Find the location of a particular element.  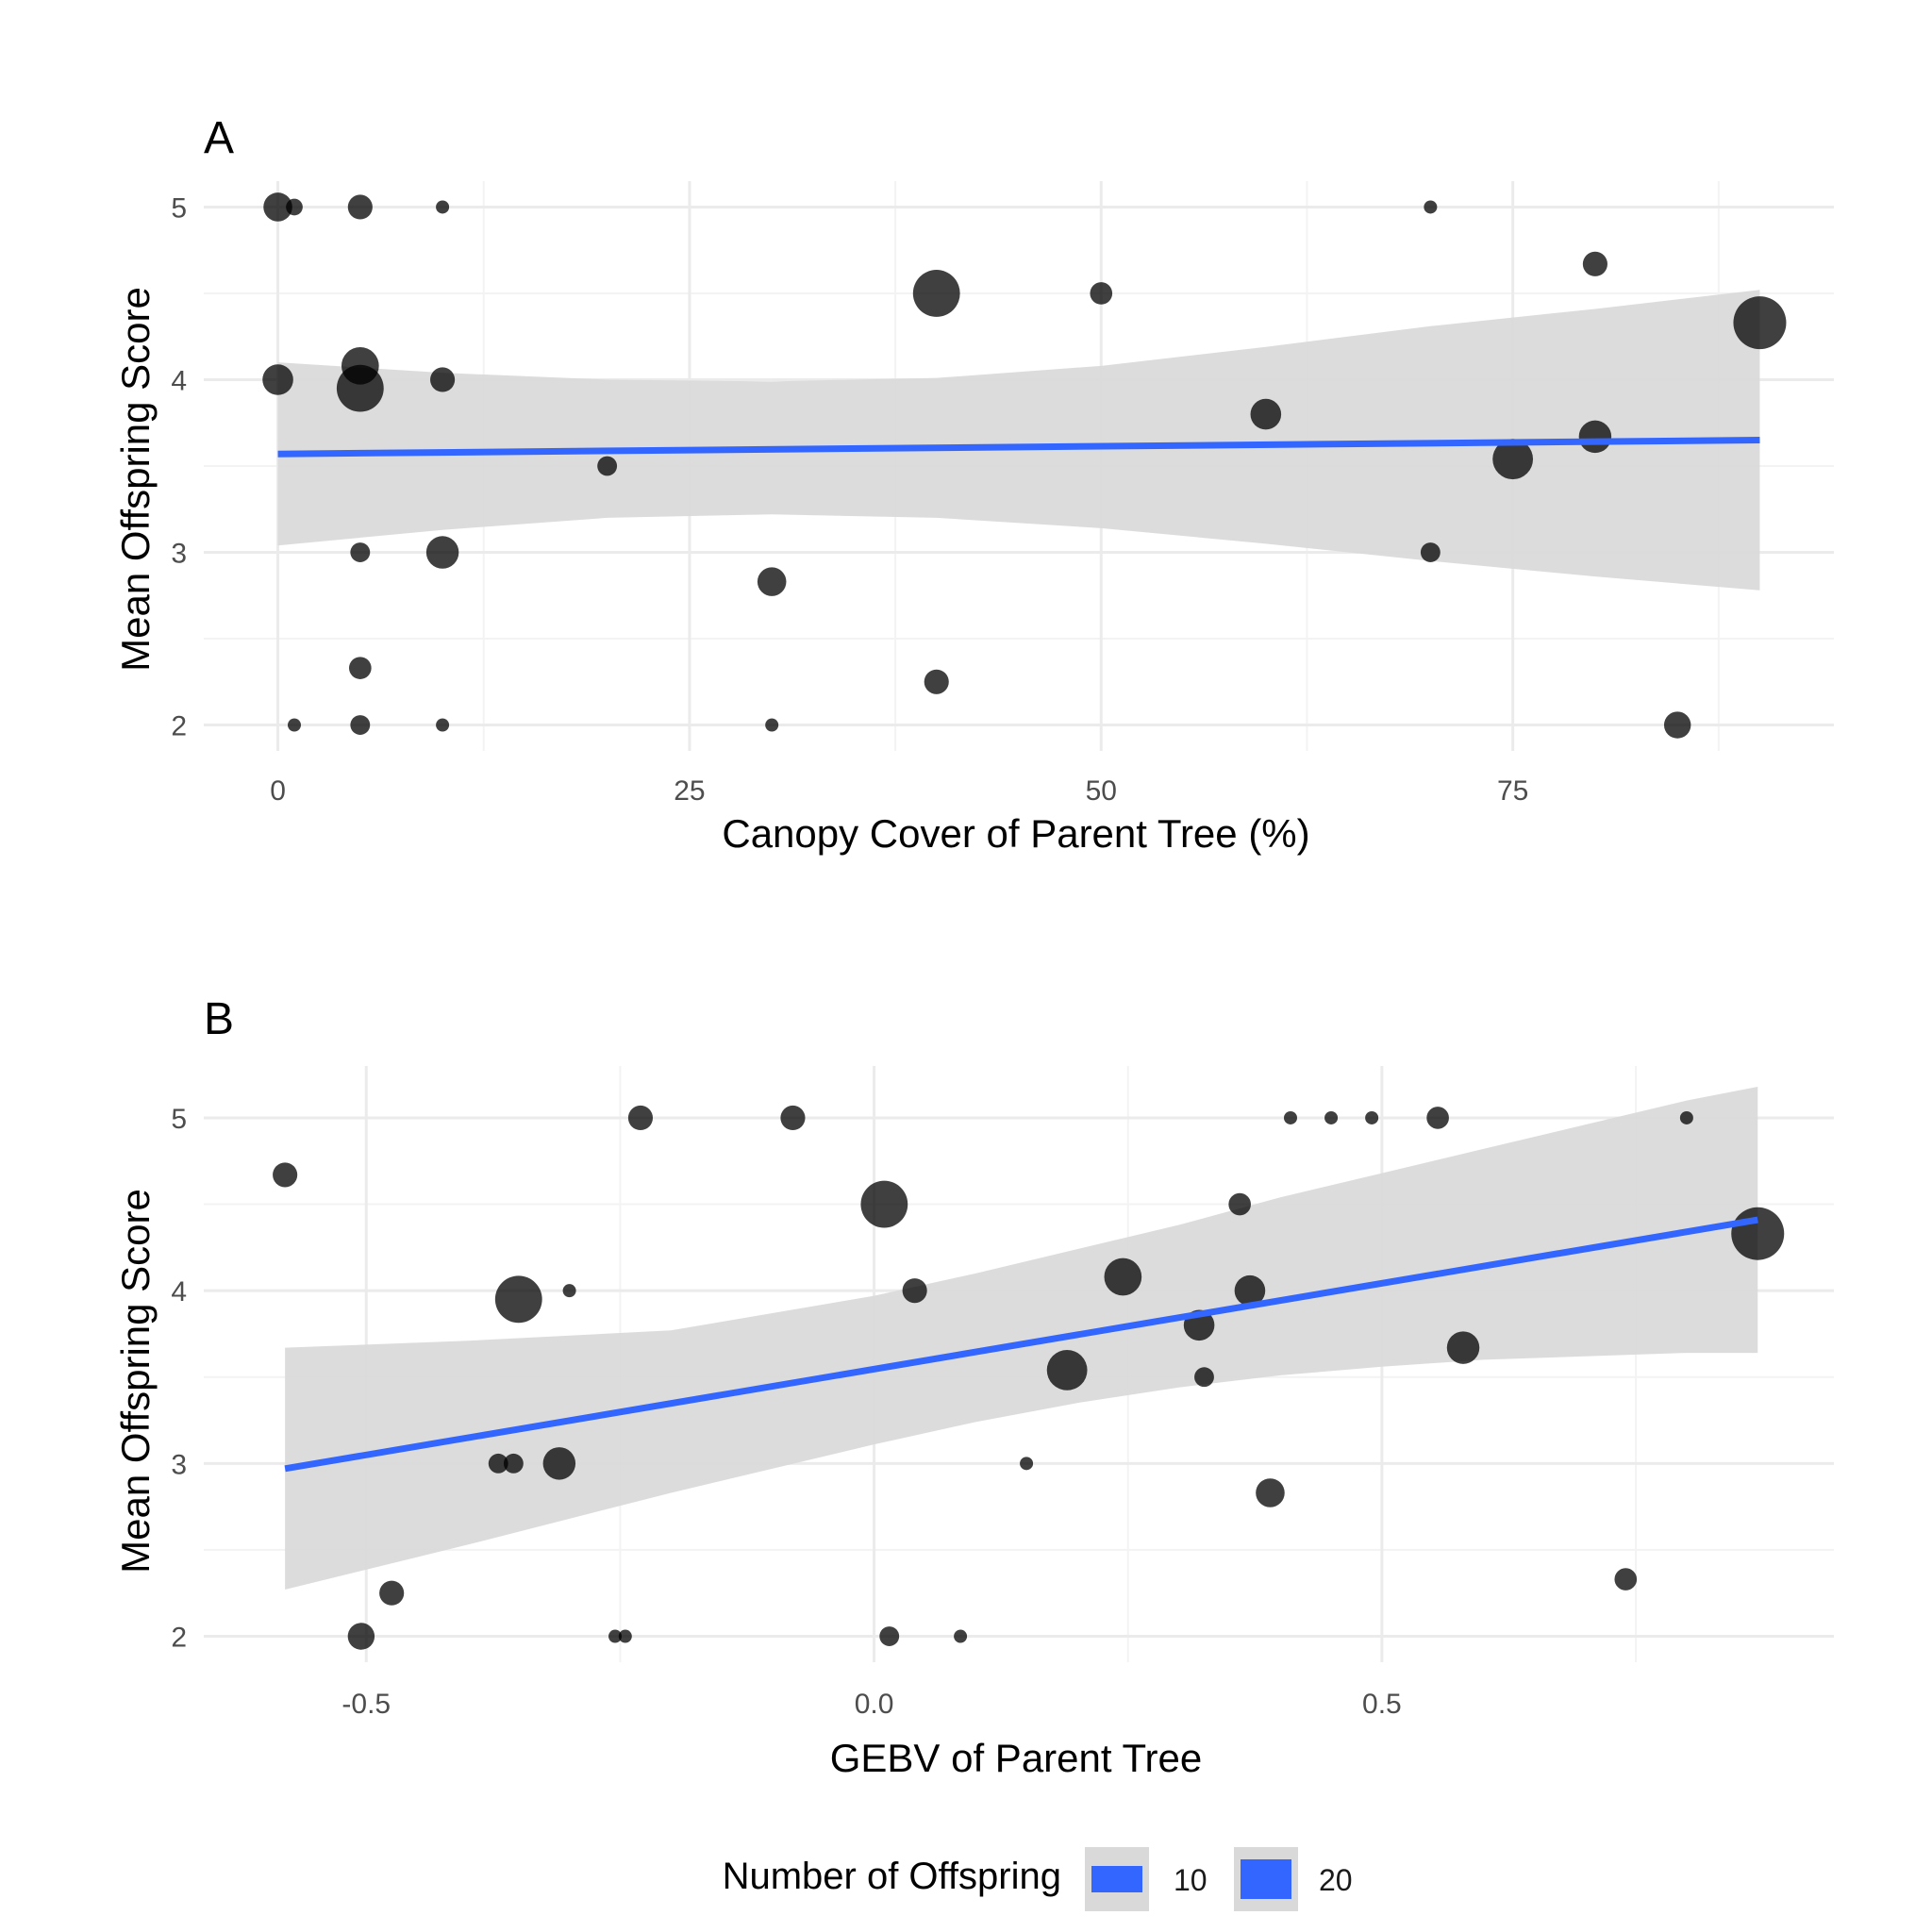

panel-b-fit-line is located at coordinates (1021, 1344).